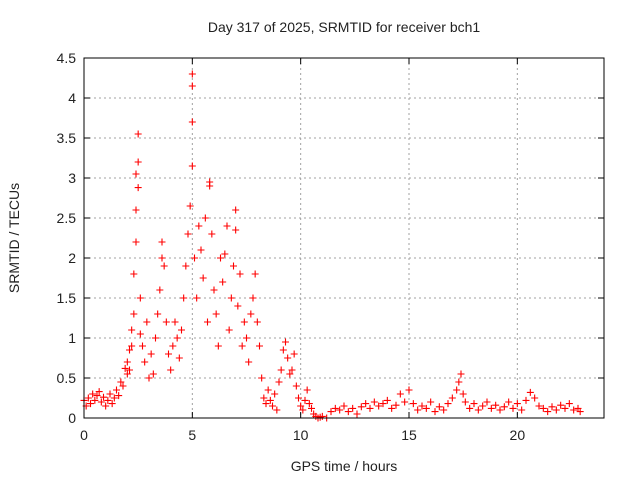 The height and width of the screenshot is (480, 640). I want to click on x-tick-label: 10, so click(301, 435).